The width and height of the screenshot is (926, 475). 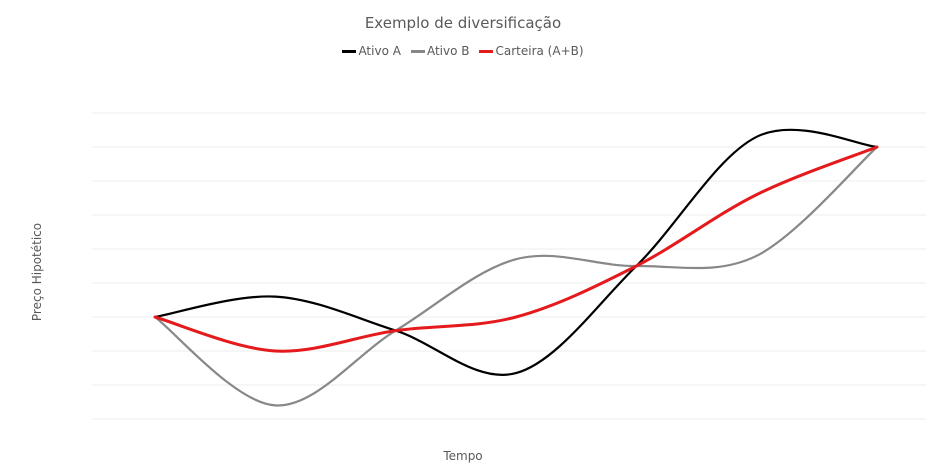 I want to click on legend-item-carteira: Carteira (A+B), so click(x=531, y=51).